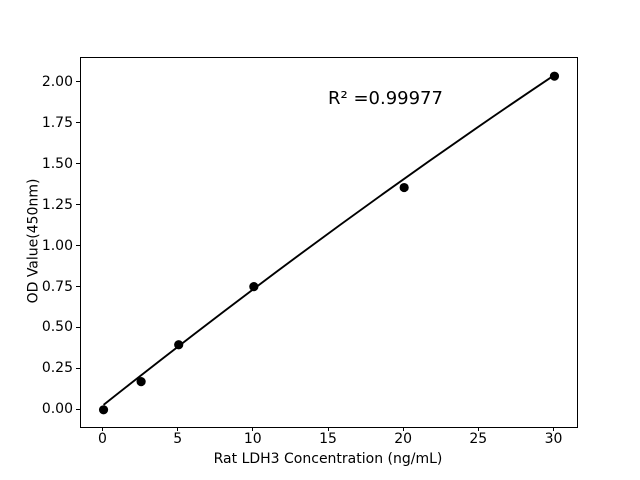 This screenshot has width=640, height=480. I want to click on y-tick-label: 0.00, so click(57, 409).